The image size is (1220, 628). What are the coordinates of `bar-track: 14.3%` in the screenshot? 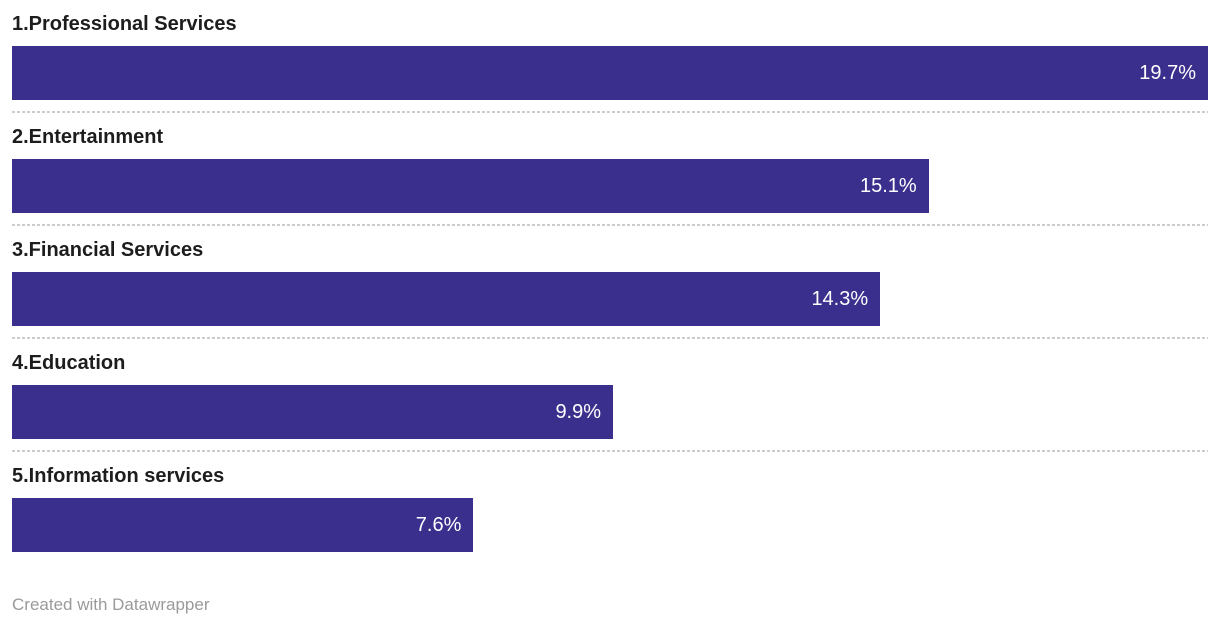 It's located at (610, 299).